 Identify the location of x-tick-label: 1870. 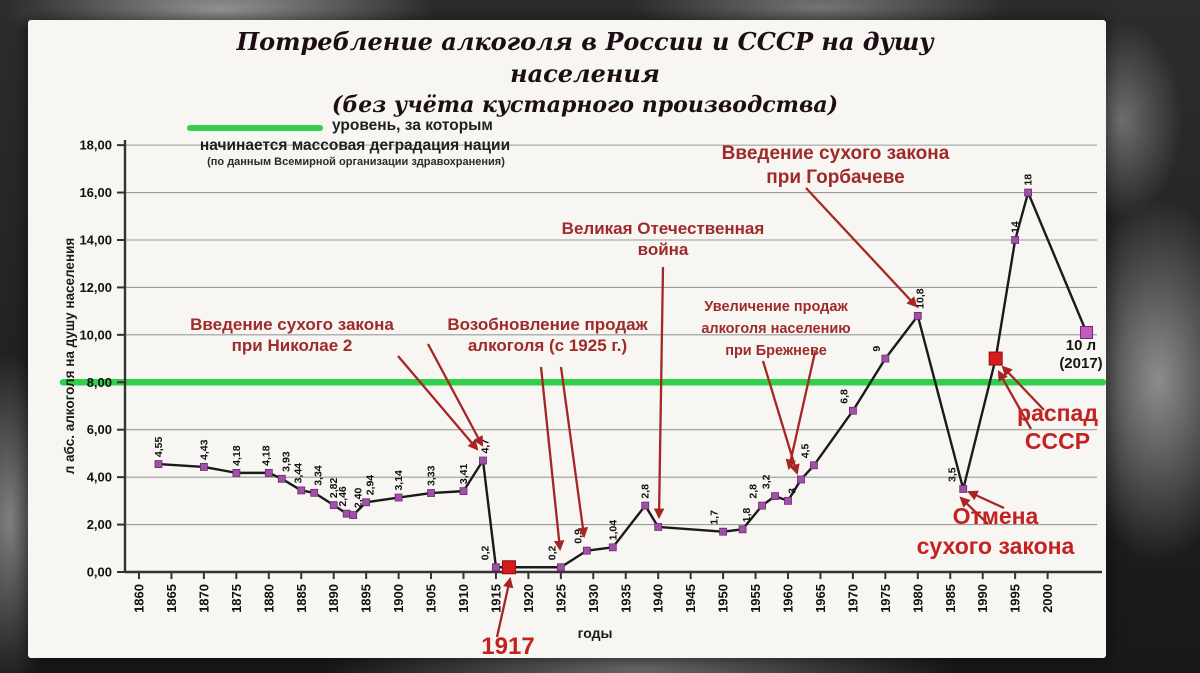
(203, 598).